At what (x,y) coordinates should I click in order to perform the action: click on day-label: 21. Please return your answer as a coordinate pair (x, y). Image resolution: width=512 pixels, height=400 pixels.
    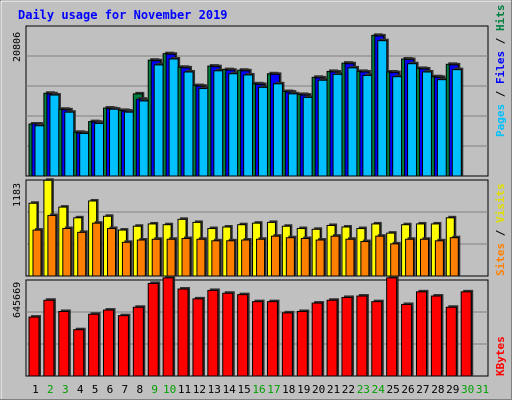
    Looking at the image, I should click on (333, 389).